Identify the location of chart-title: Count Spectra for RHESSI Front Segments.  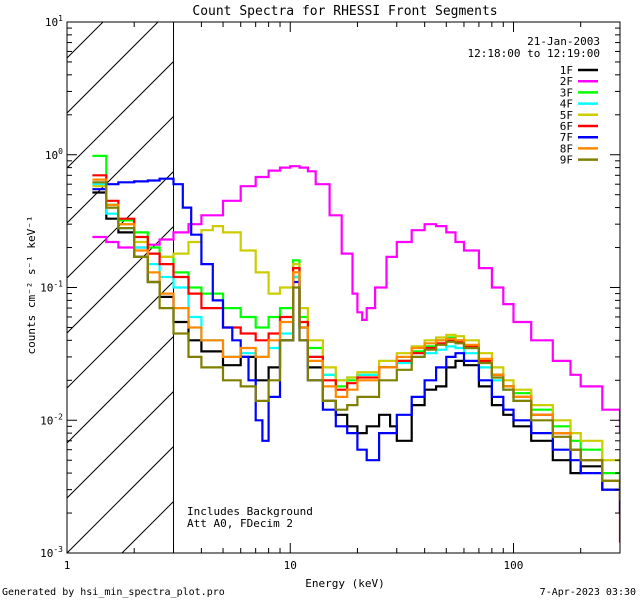
(344, 11).